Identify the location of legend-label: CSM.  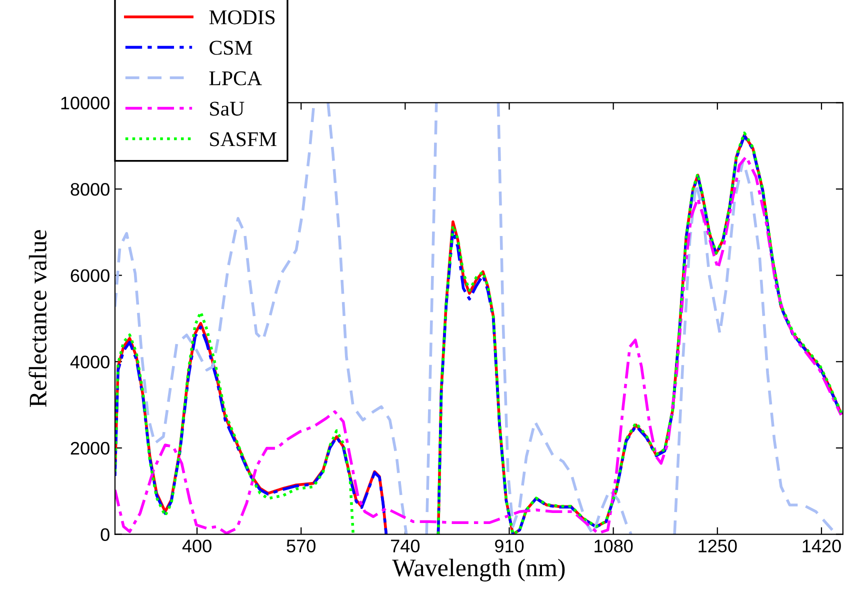
(231, 47).